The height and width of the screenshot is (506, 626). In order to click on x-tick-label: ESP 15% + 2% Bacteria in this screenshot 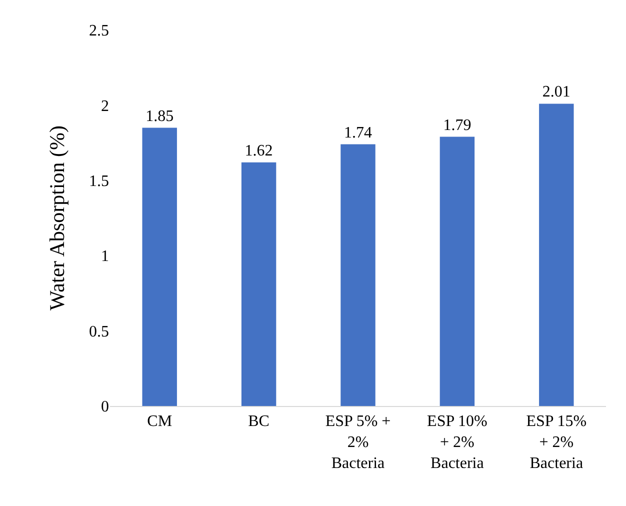, I will do `click(556, 442)`.